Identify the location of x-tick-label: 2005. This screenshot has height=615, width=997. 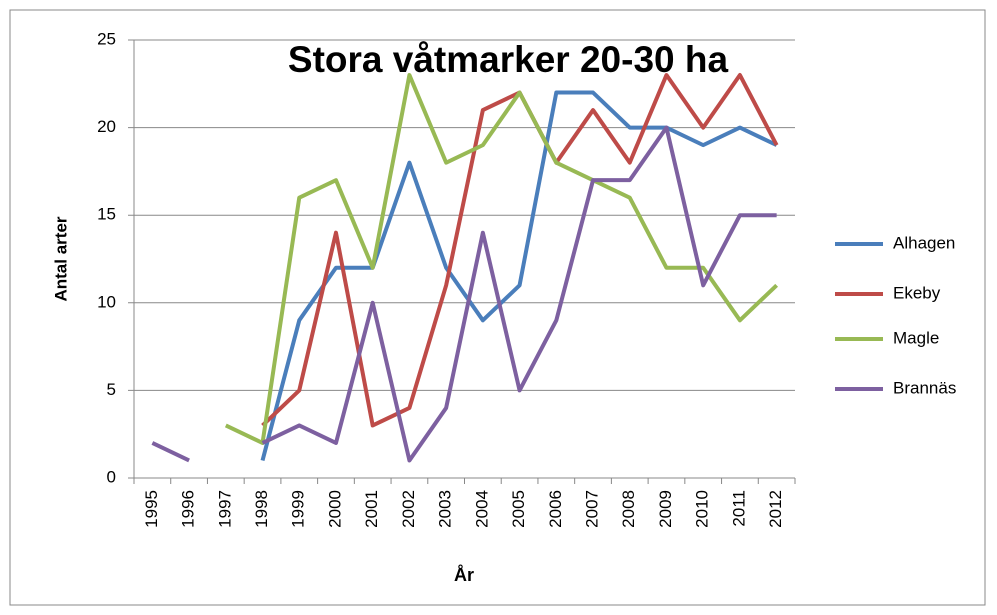
(518, 509).